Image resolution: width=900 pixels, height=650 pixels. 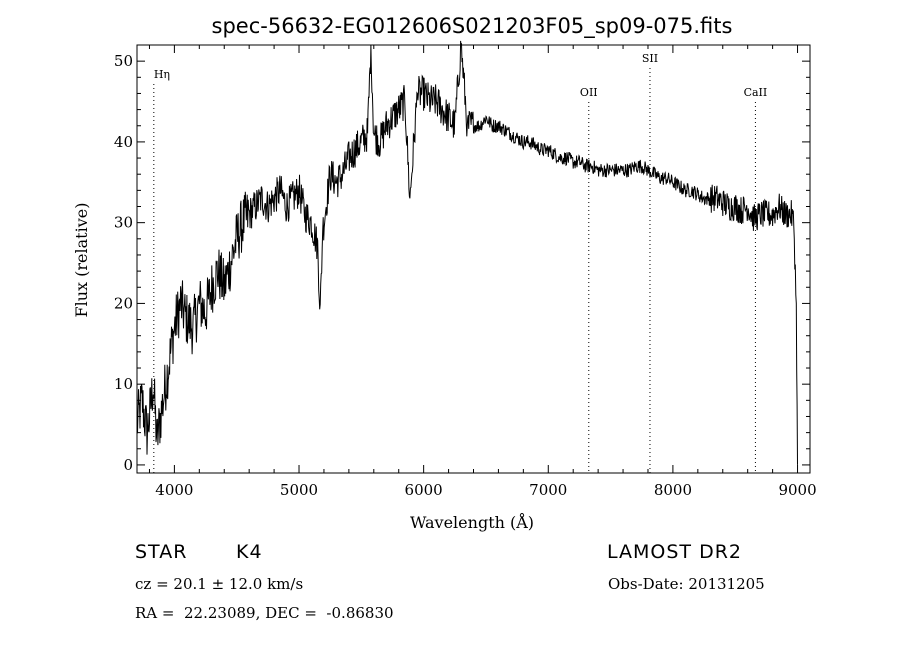 What do you see at coordinates (650, 58) in the screenshot?
I see `annotation-label: SII` at bounding box center [650, 58].